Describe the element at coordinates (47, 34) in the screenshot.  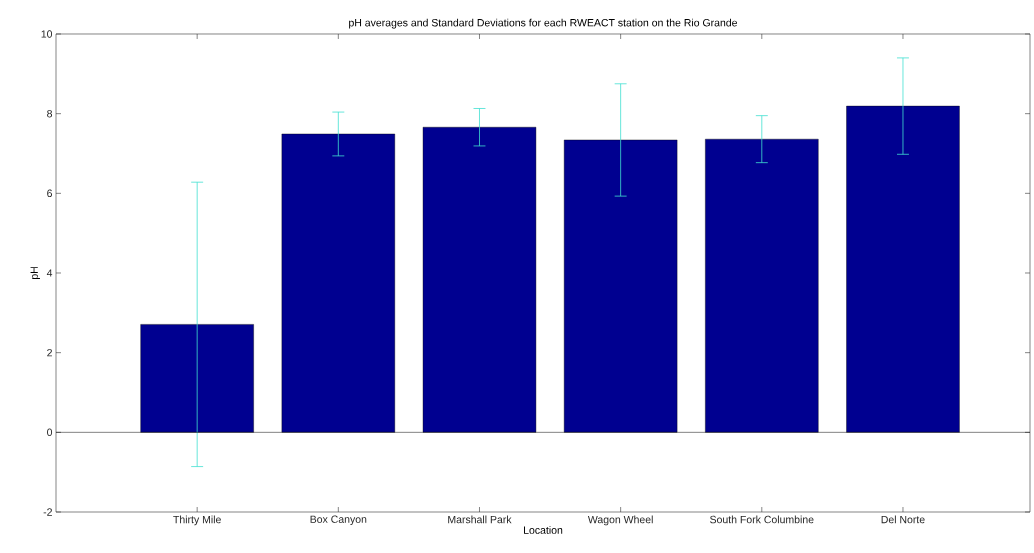
I see `y-tick-label: 10` at that location.